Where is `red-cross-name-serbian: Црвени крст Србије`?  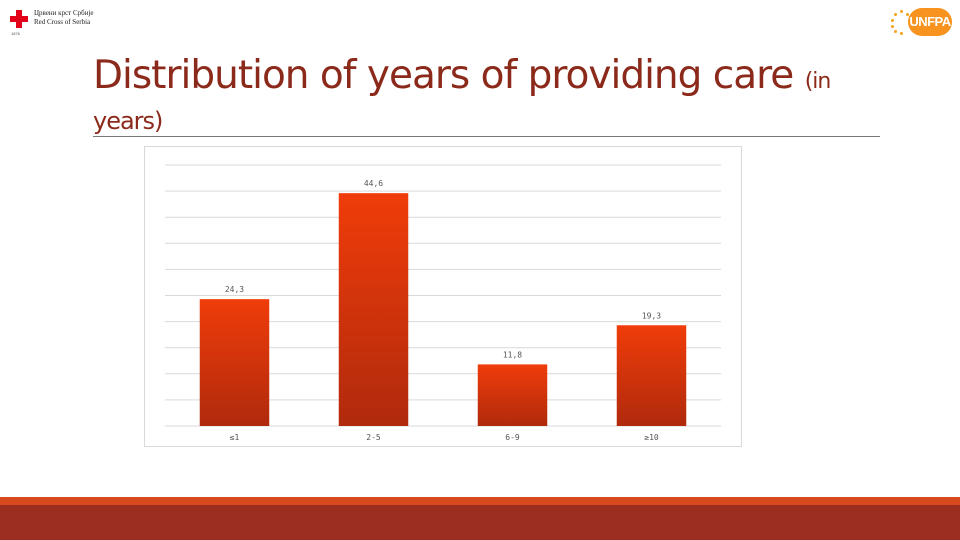
red-cross-name-serbian: Црвени крст Србије is located at coordinates (64, 13).